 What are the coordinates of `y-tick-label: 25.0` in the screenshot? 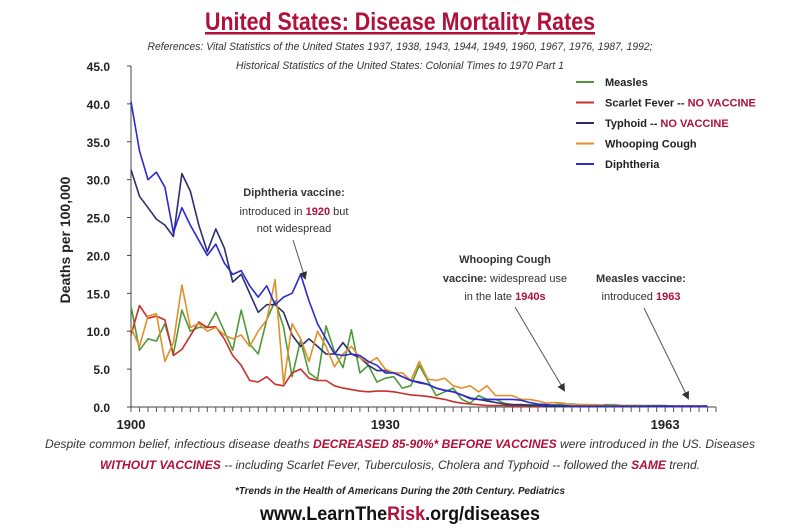 It's located at (99, 219).